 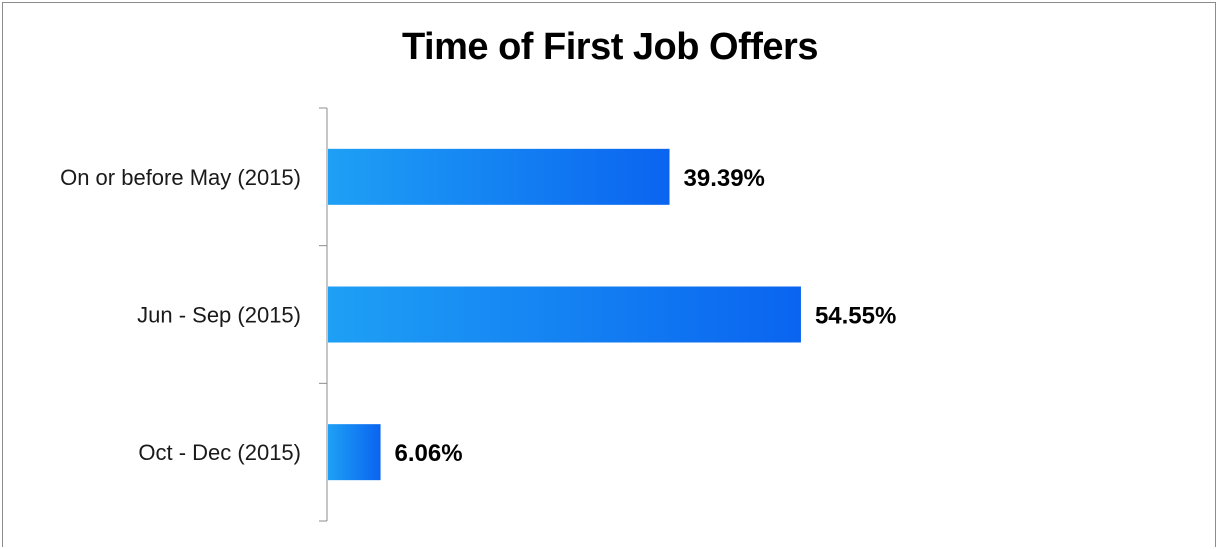 I want to click on data-label: 39.39%, so click(x=724, y=178).